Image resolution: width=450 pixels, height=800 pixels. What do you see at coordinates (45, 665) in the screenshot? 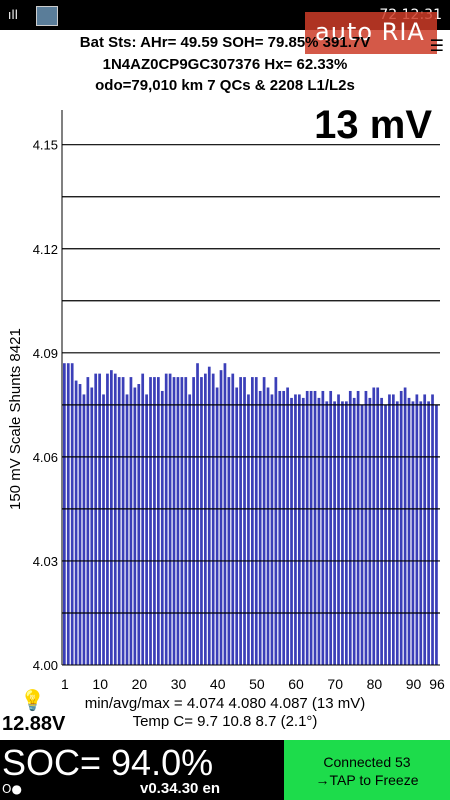
I see `y-tick-label-5: 4.00` at bounding box center [45, 665].